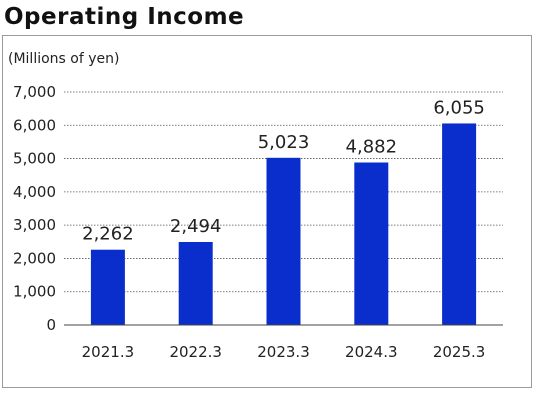  I want to click on y-tick-labels: 0 1,000 2,000 3,000 4,000 5,000 6,000 7,000, so click(34, 208).